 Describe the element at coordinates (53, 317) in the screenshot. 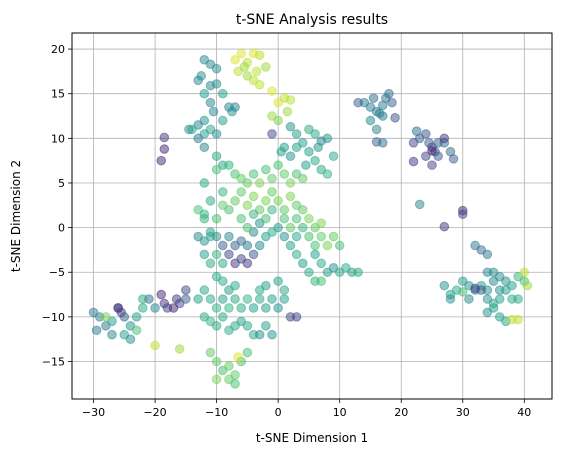

I see `y-tick-label: −10` at that location.